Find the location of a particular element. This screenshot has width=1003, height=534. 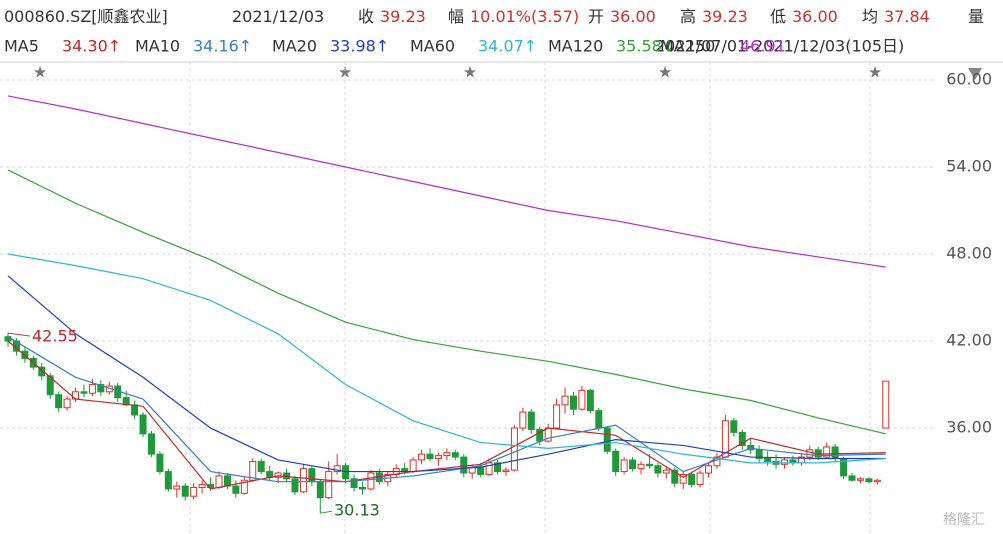

dropdown-icon is located at coordinates (975, 74).